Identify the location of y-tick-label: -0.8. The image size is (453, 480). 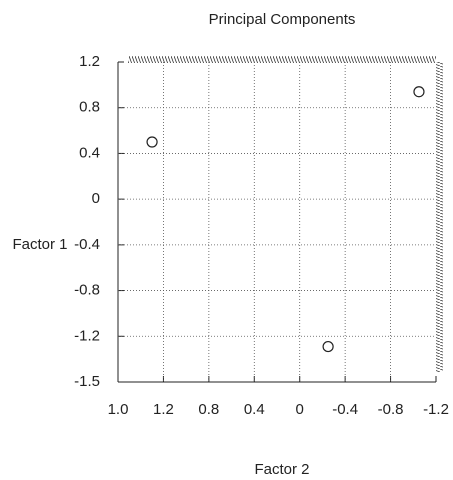
(87, 290).